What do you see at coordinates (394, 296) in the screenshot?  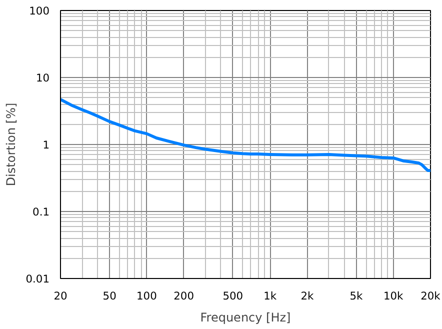 I see `x-tick-label: 10k` at bounding box center [394, 296].